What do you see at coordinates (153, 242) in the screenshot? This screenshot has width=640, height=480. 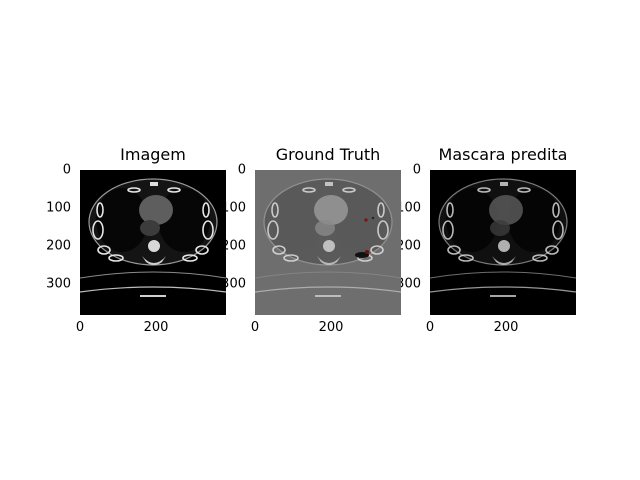 I see `ct-image-ct` at bounding box center [153, 242].